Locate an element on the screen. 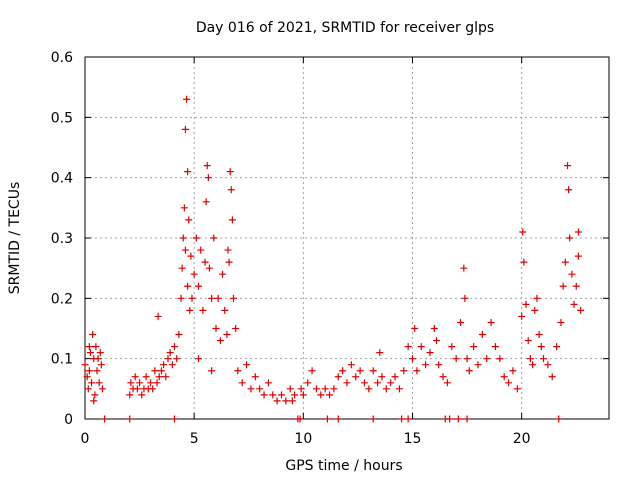  x-tick-label: 5 is located at coordinates (194, 439).